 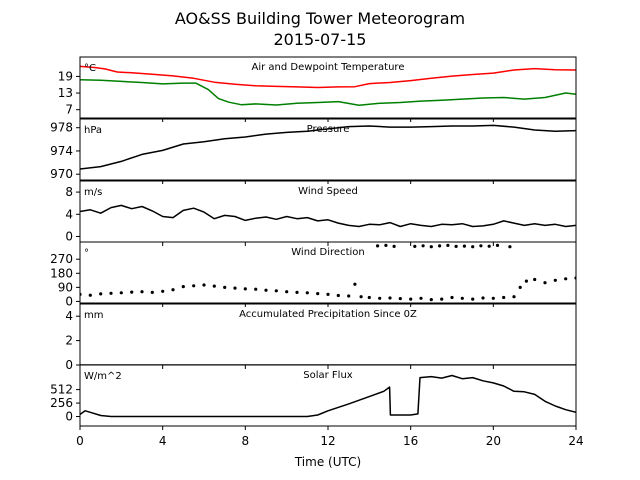 I want to click on x-axis: 0 4 8 12 16 20 24, so click(x=329, y=441).